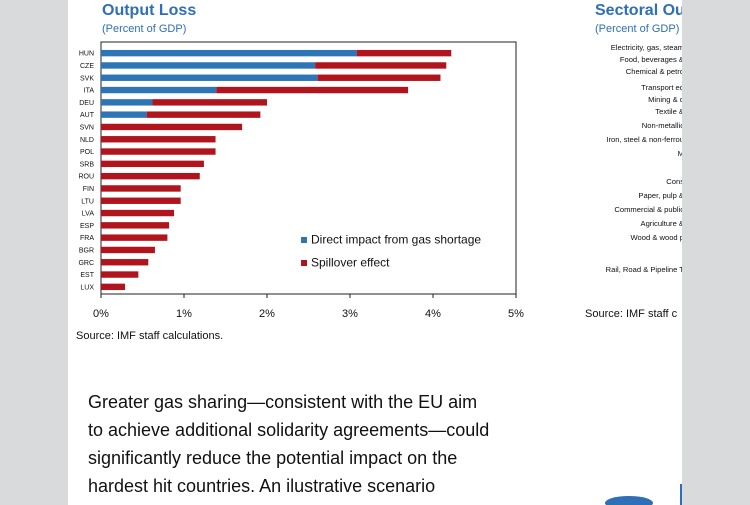 This screenshot has height=505, width=750. Describe the element at coordinates (87, 127) in the screenshot. I see `category-label: SVN` at that location.